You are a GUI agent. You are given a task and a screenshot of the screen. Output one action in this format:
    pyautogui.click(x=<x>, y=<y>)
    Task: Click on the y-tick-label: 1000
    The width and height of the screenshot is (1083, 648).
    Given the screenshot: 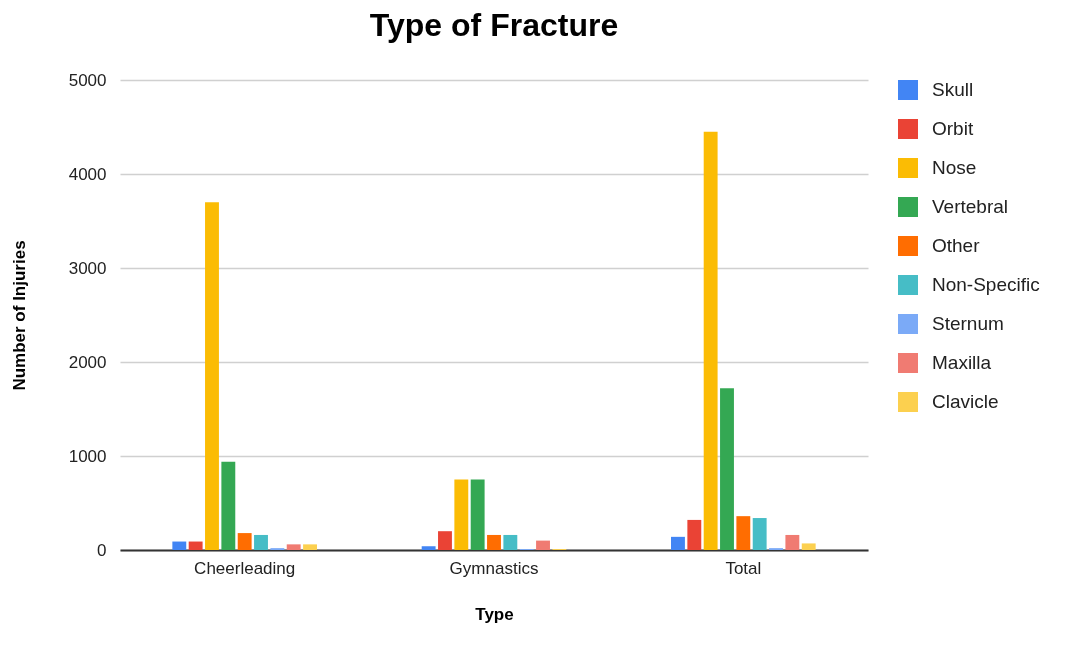 What is the action you would take?
    pyautogui.click(x=87, y=456)
    